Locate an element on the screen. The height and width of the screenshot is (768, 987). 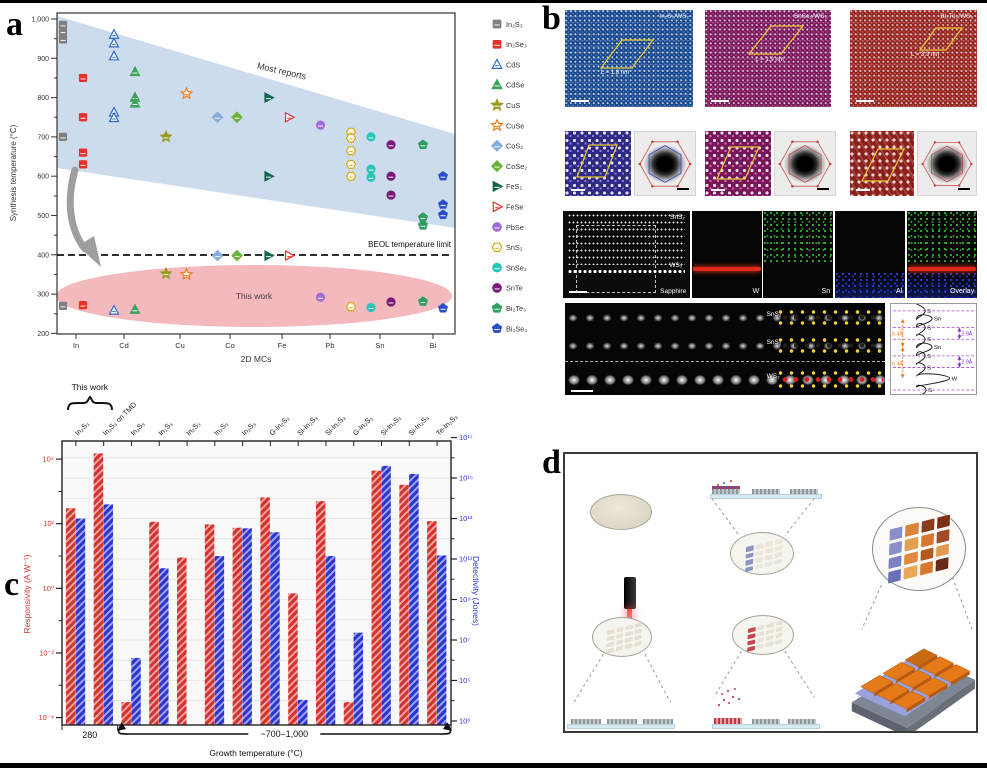
eds-map-sn: Sn is located at coordinates (798, 254).